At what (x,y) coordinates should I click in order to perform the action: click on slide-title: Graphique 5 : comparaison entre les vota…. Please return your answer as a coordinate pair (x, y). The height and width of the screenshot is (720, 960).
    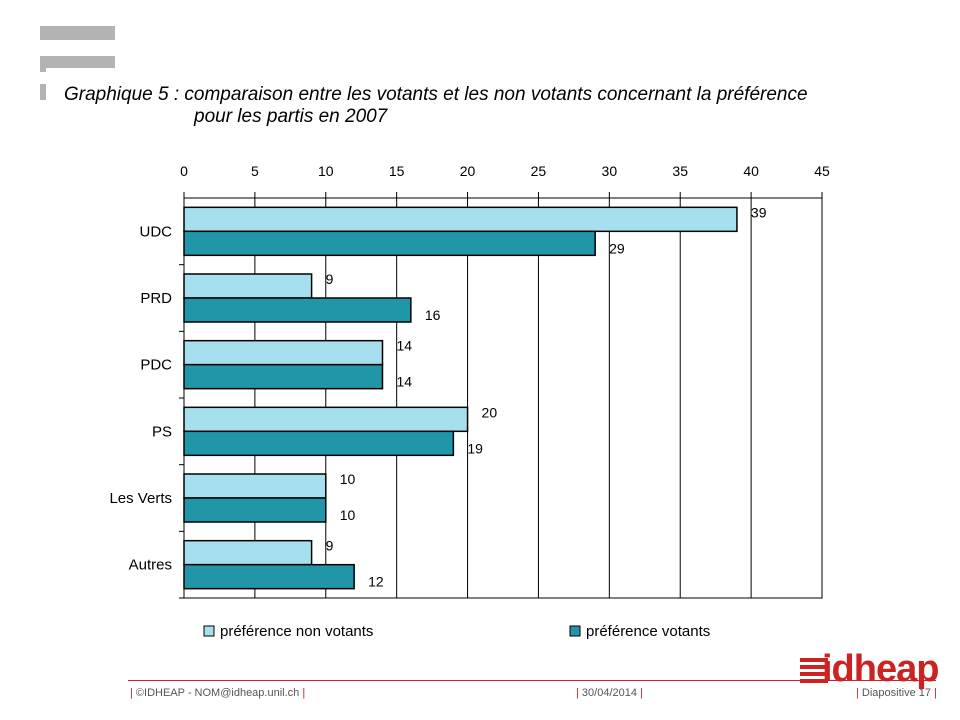
    Looking at the image, I should click on (436, 106).